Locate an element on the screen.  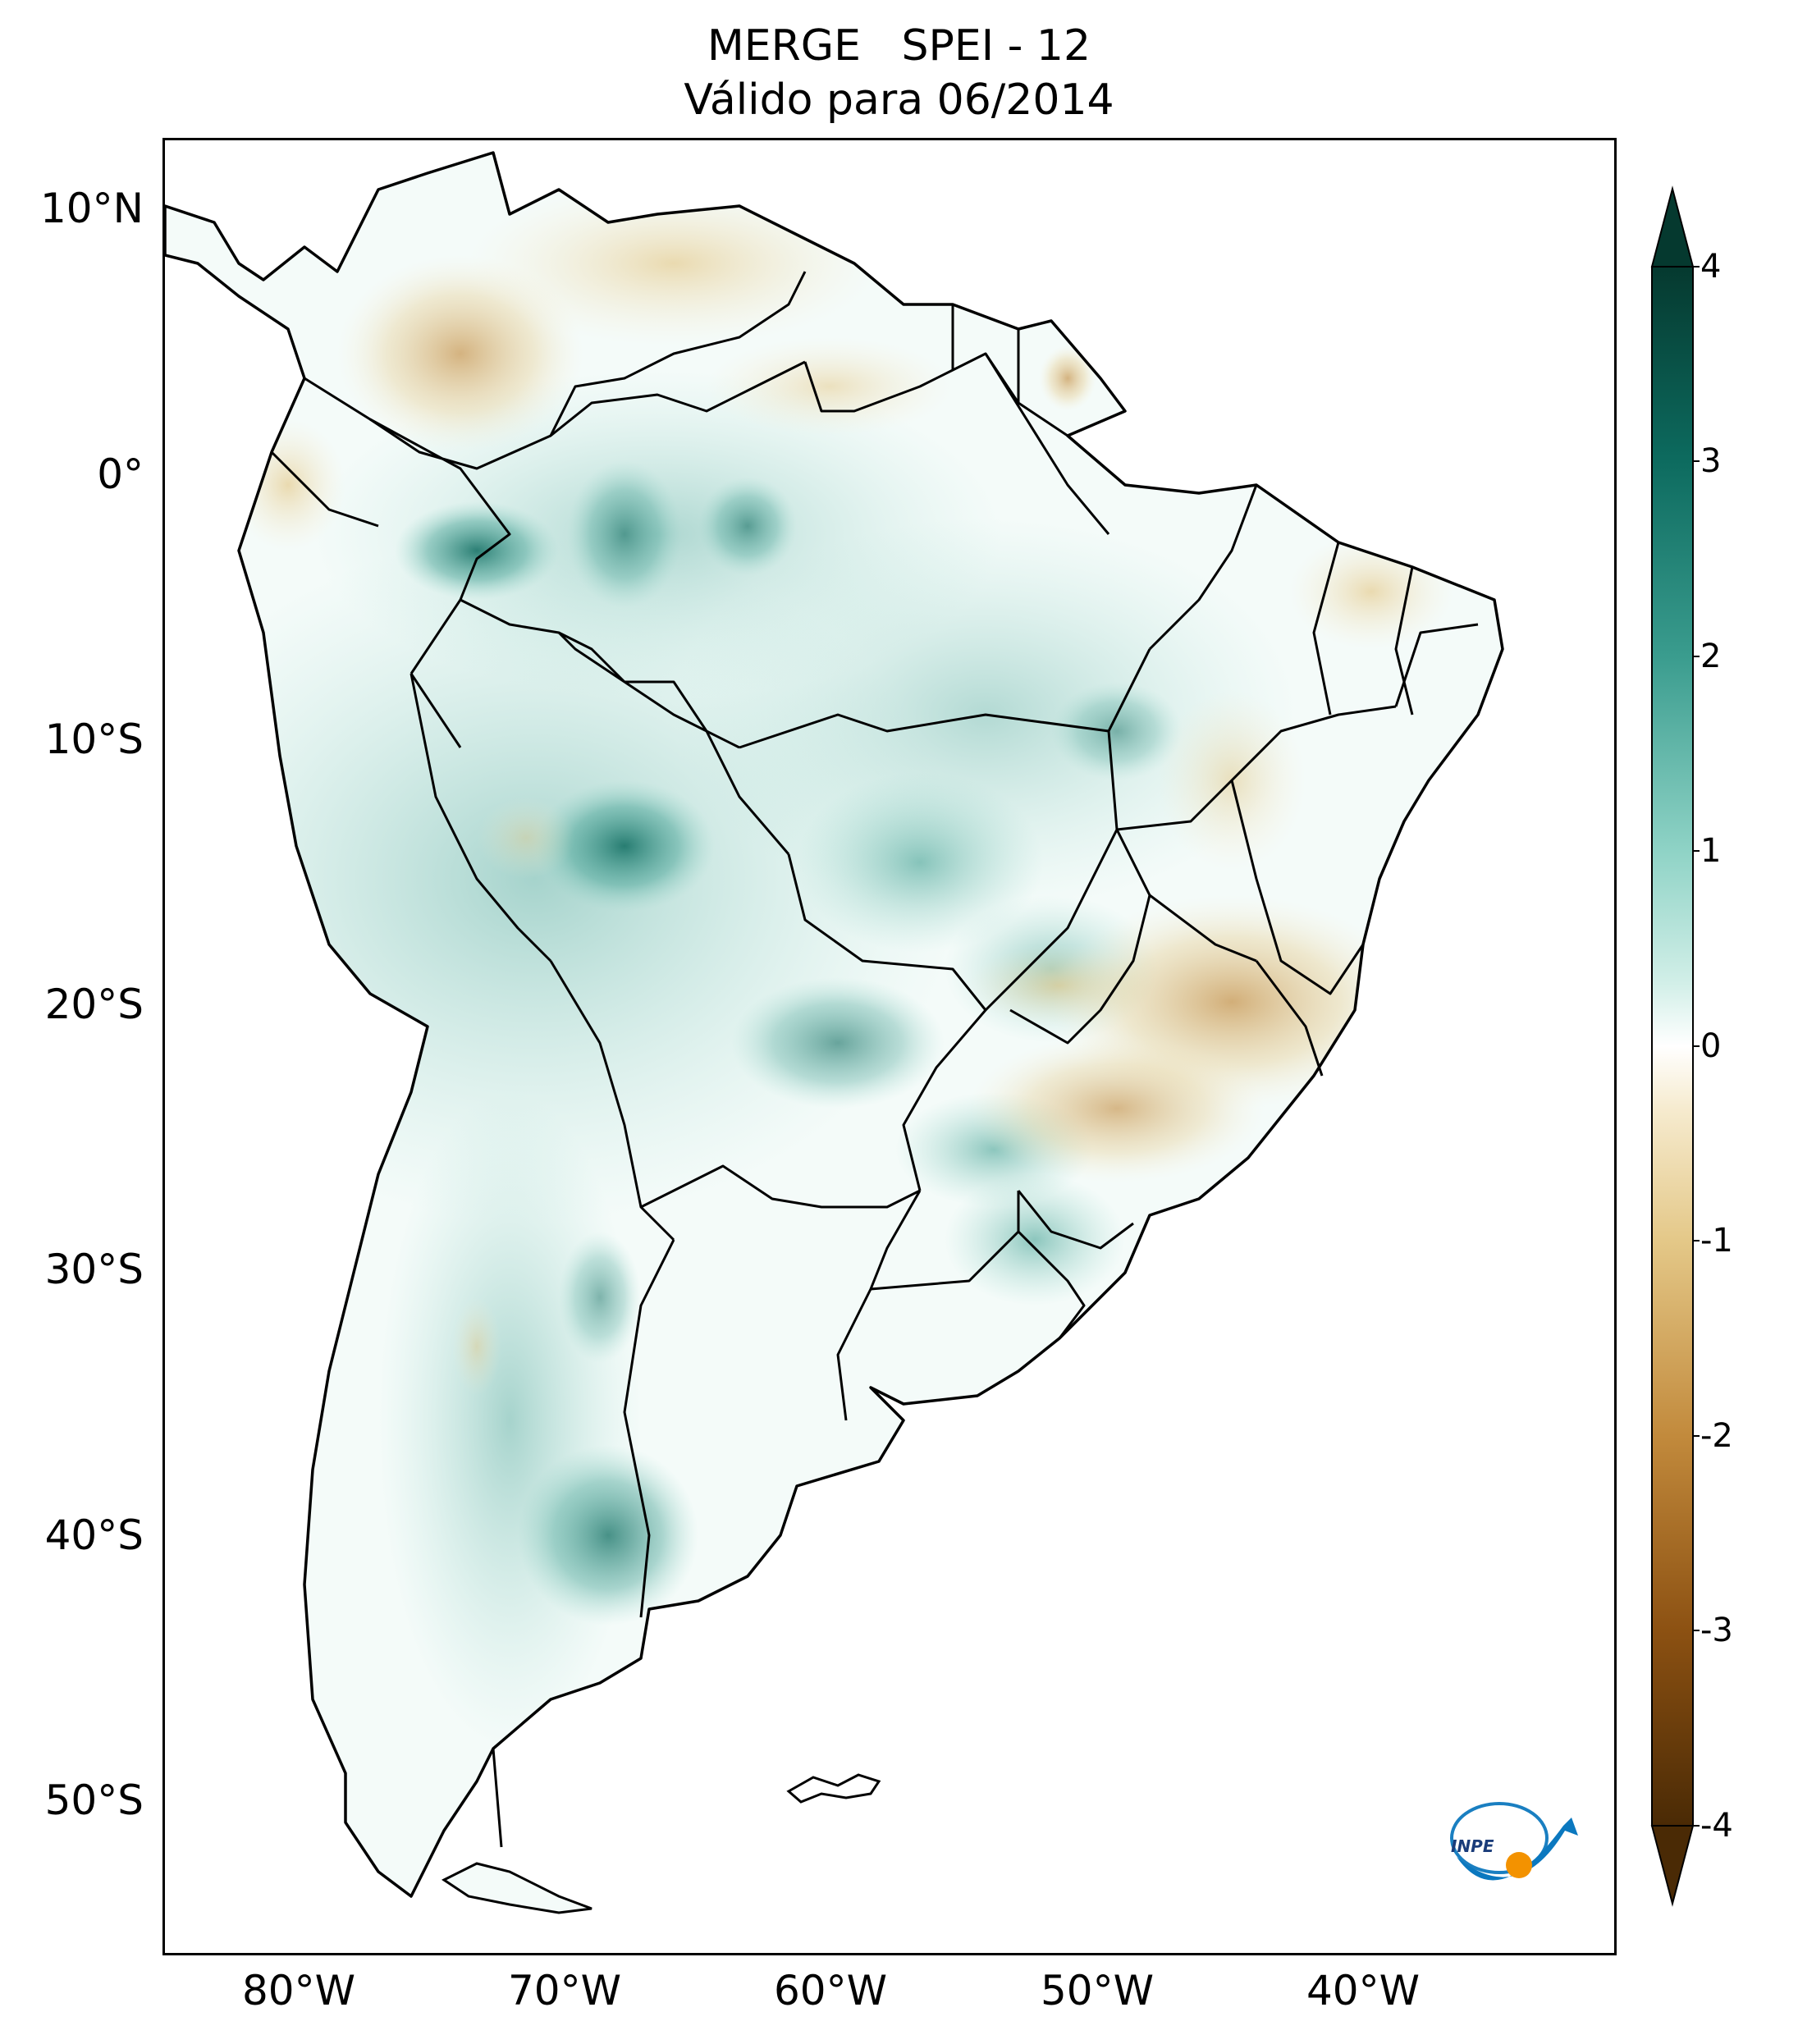
colorbar-tick-minus1: -1 is located at coordinates (1716, 1241).